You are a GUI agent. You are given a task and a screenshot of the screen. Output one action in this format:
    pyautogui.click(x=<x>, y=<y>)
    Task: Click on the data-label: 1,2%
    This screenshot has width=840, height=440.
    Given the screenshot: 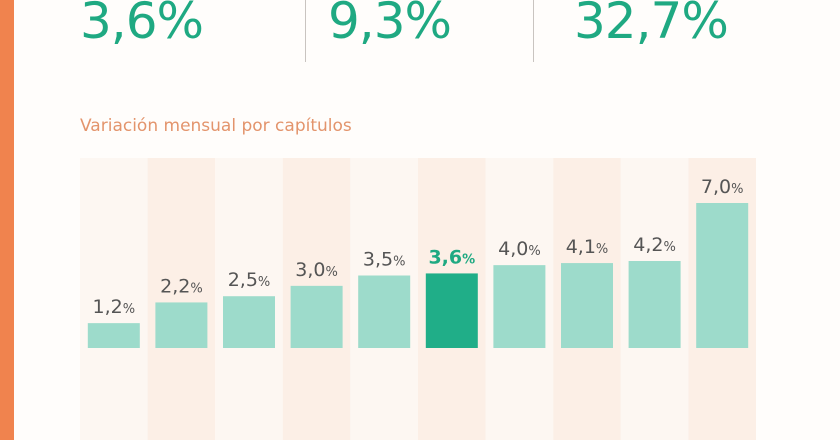 What is the action you would take?
    pyautogui.click(x=114, y=307)
    